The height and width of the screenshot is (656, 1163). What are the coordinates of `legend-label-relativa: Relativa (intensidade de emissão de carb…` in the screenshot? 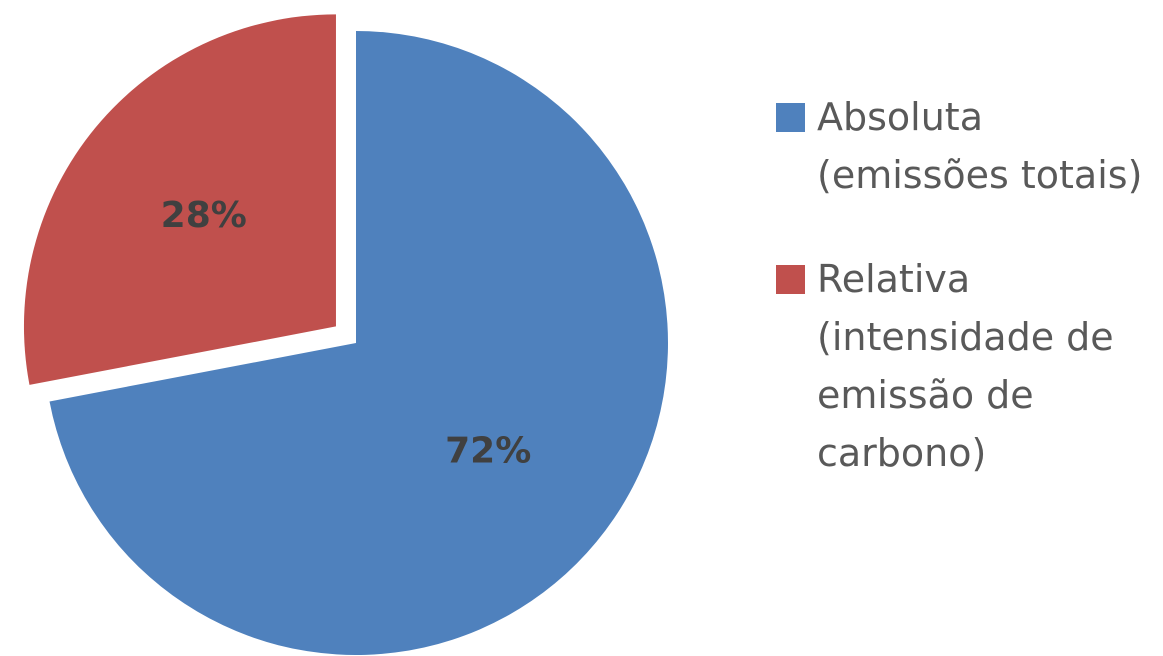 It's located at (965, 366).